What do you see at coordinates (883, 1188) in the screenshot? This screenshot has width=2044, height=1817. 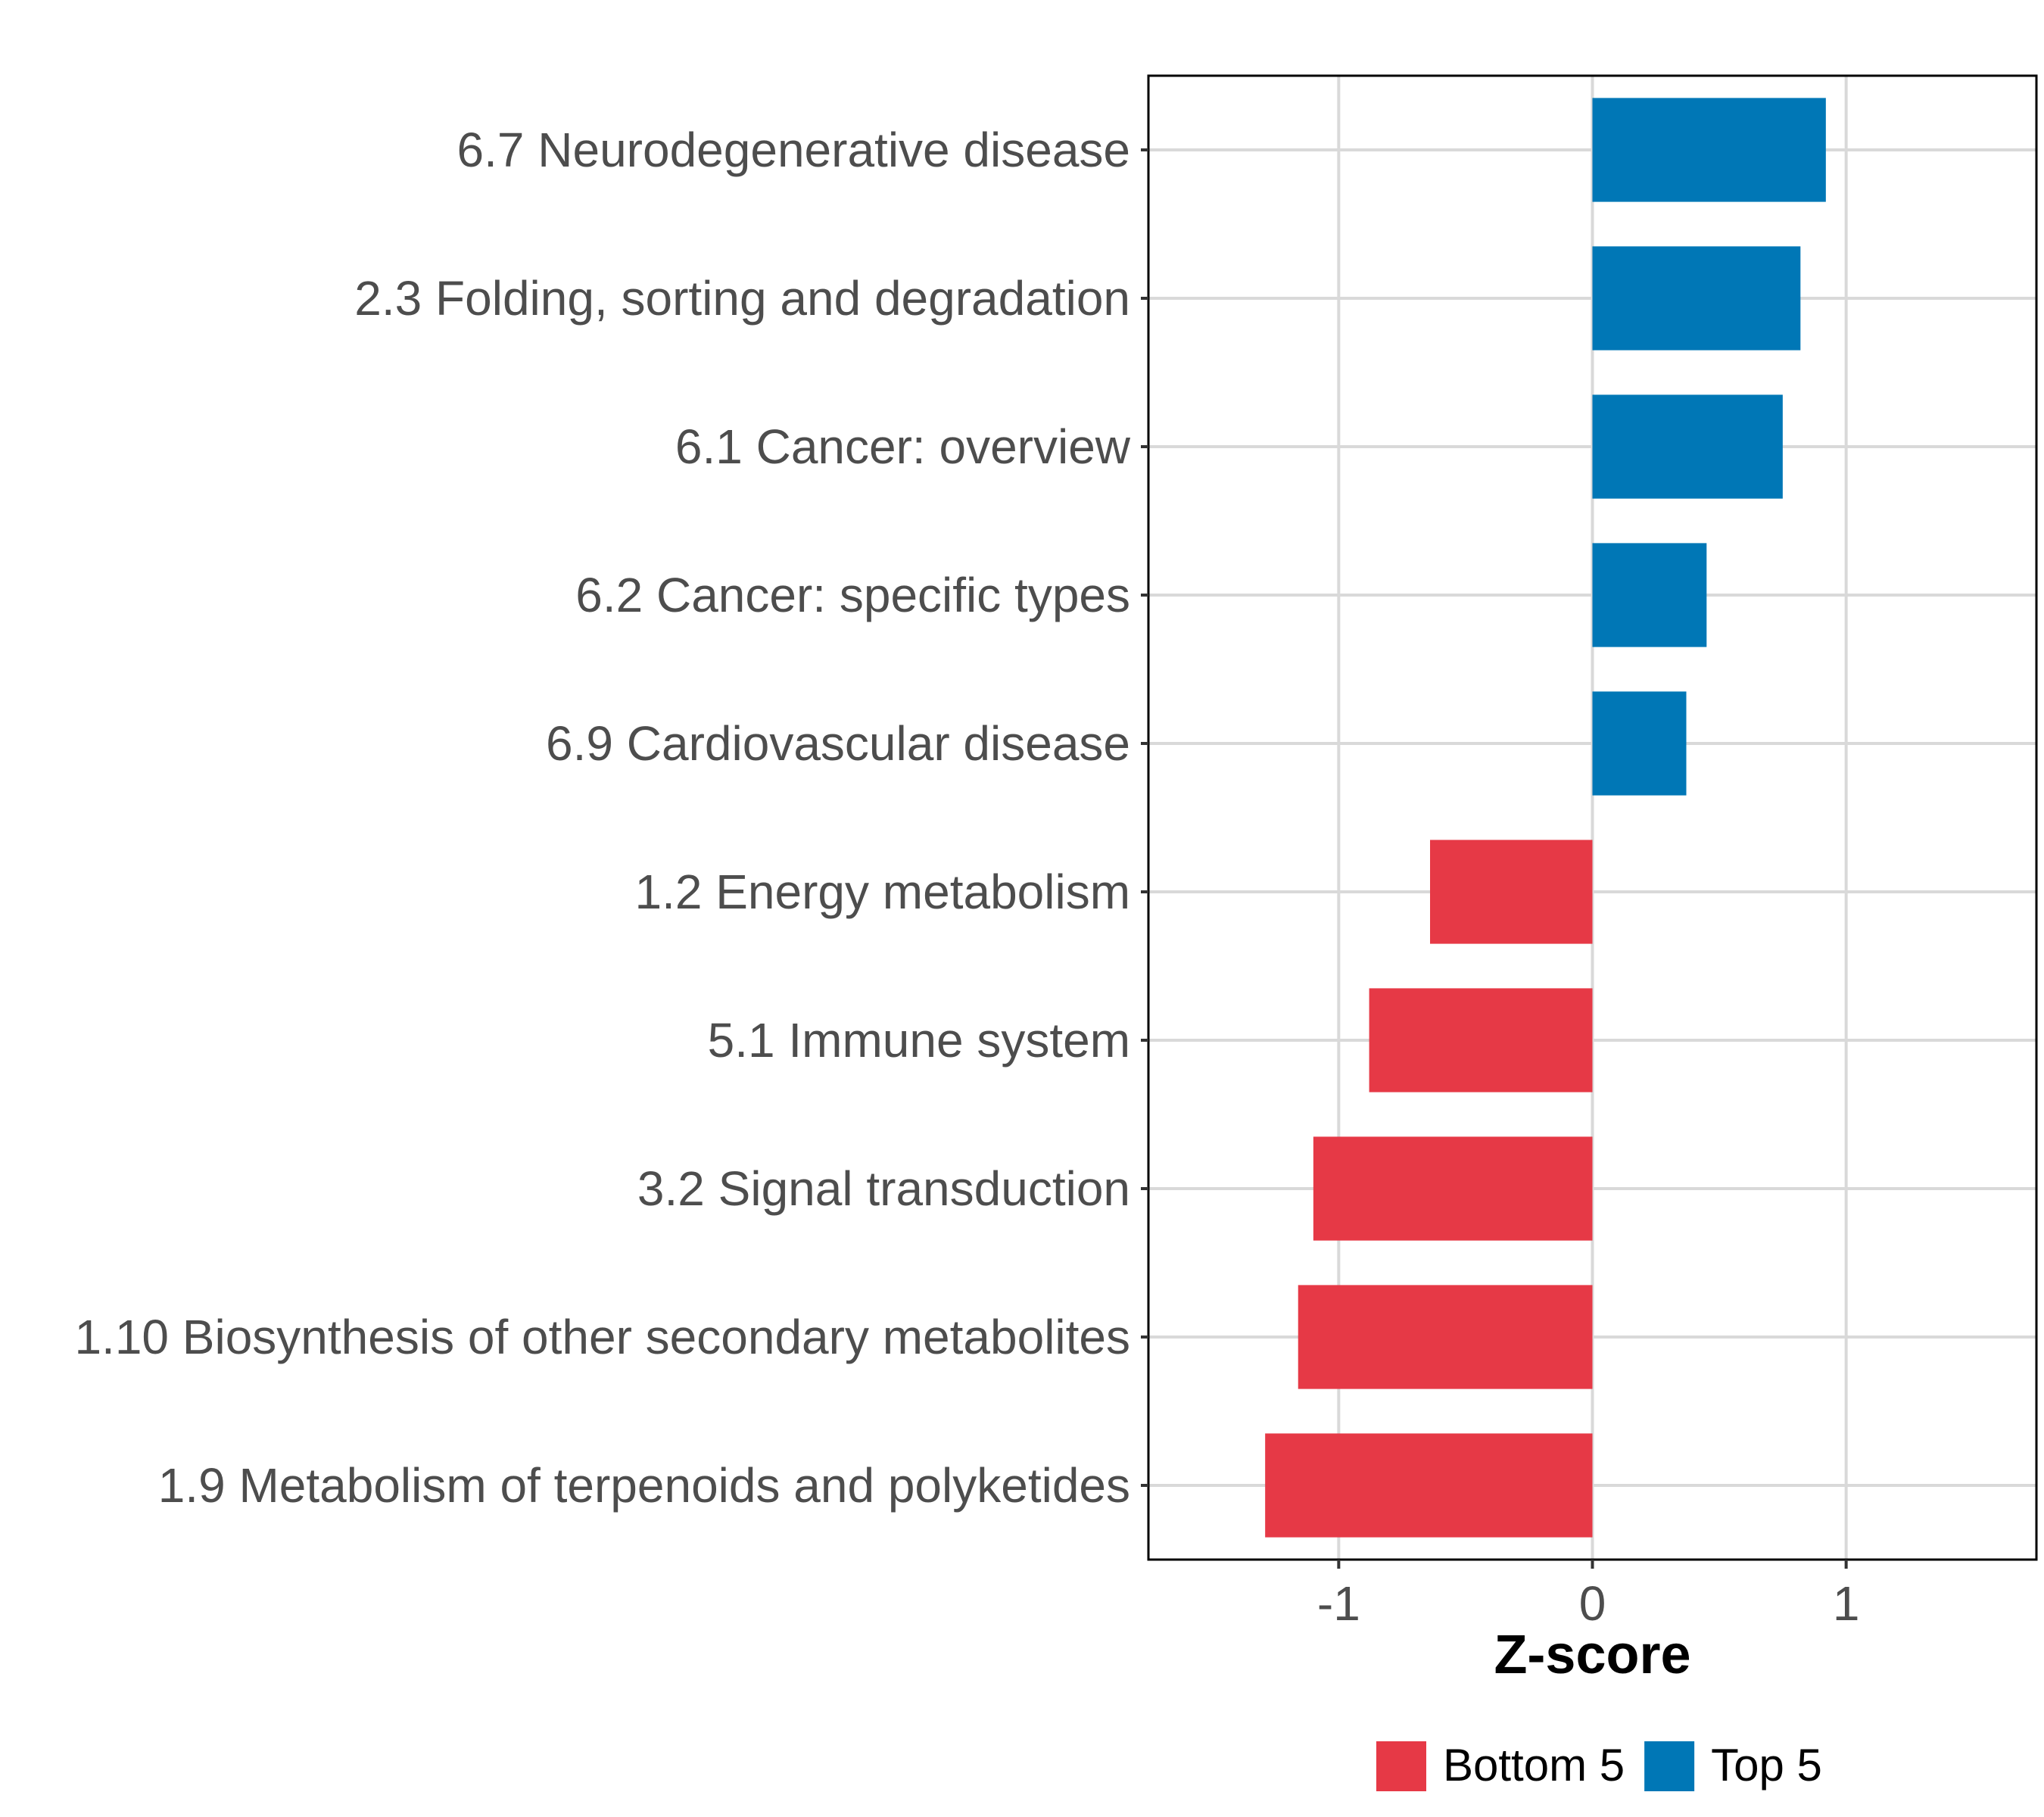 I see `category-label: 3.2 Signal transduction` at bounding box center [883, 1188].